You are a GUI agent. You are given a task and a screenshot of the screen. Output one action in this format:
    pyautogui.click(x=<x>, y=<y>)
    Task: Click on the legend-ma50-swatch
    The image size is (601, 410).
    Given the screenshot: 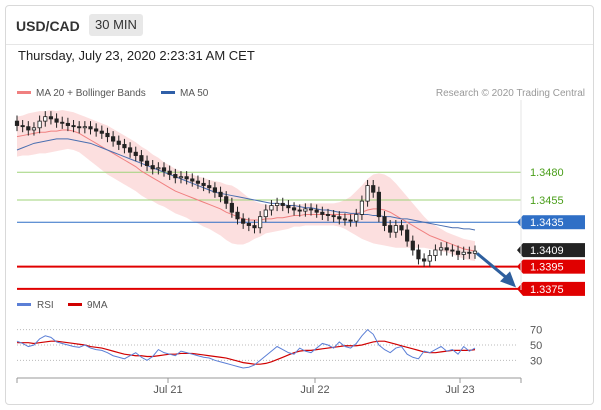 What is the action you would take?
    pyautogui.click(x=168, y=92)
    